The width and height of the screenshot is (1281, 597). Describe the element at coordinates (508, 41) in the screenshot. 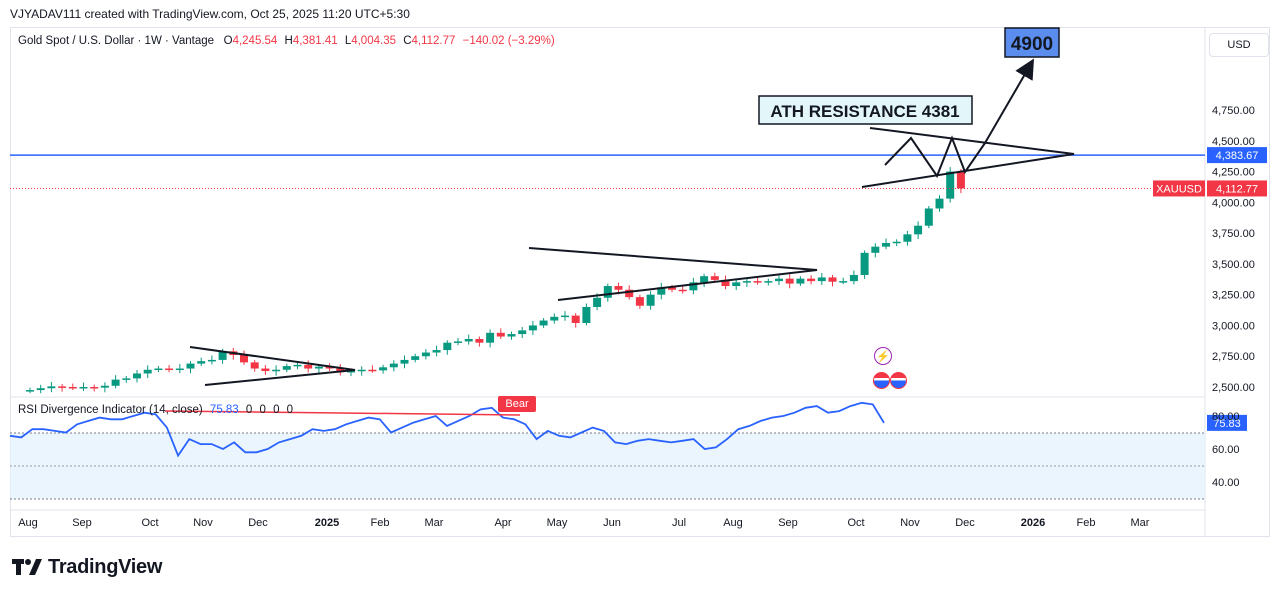

I see `change-value: −140.02 (−3.29%)` at that location.